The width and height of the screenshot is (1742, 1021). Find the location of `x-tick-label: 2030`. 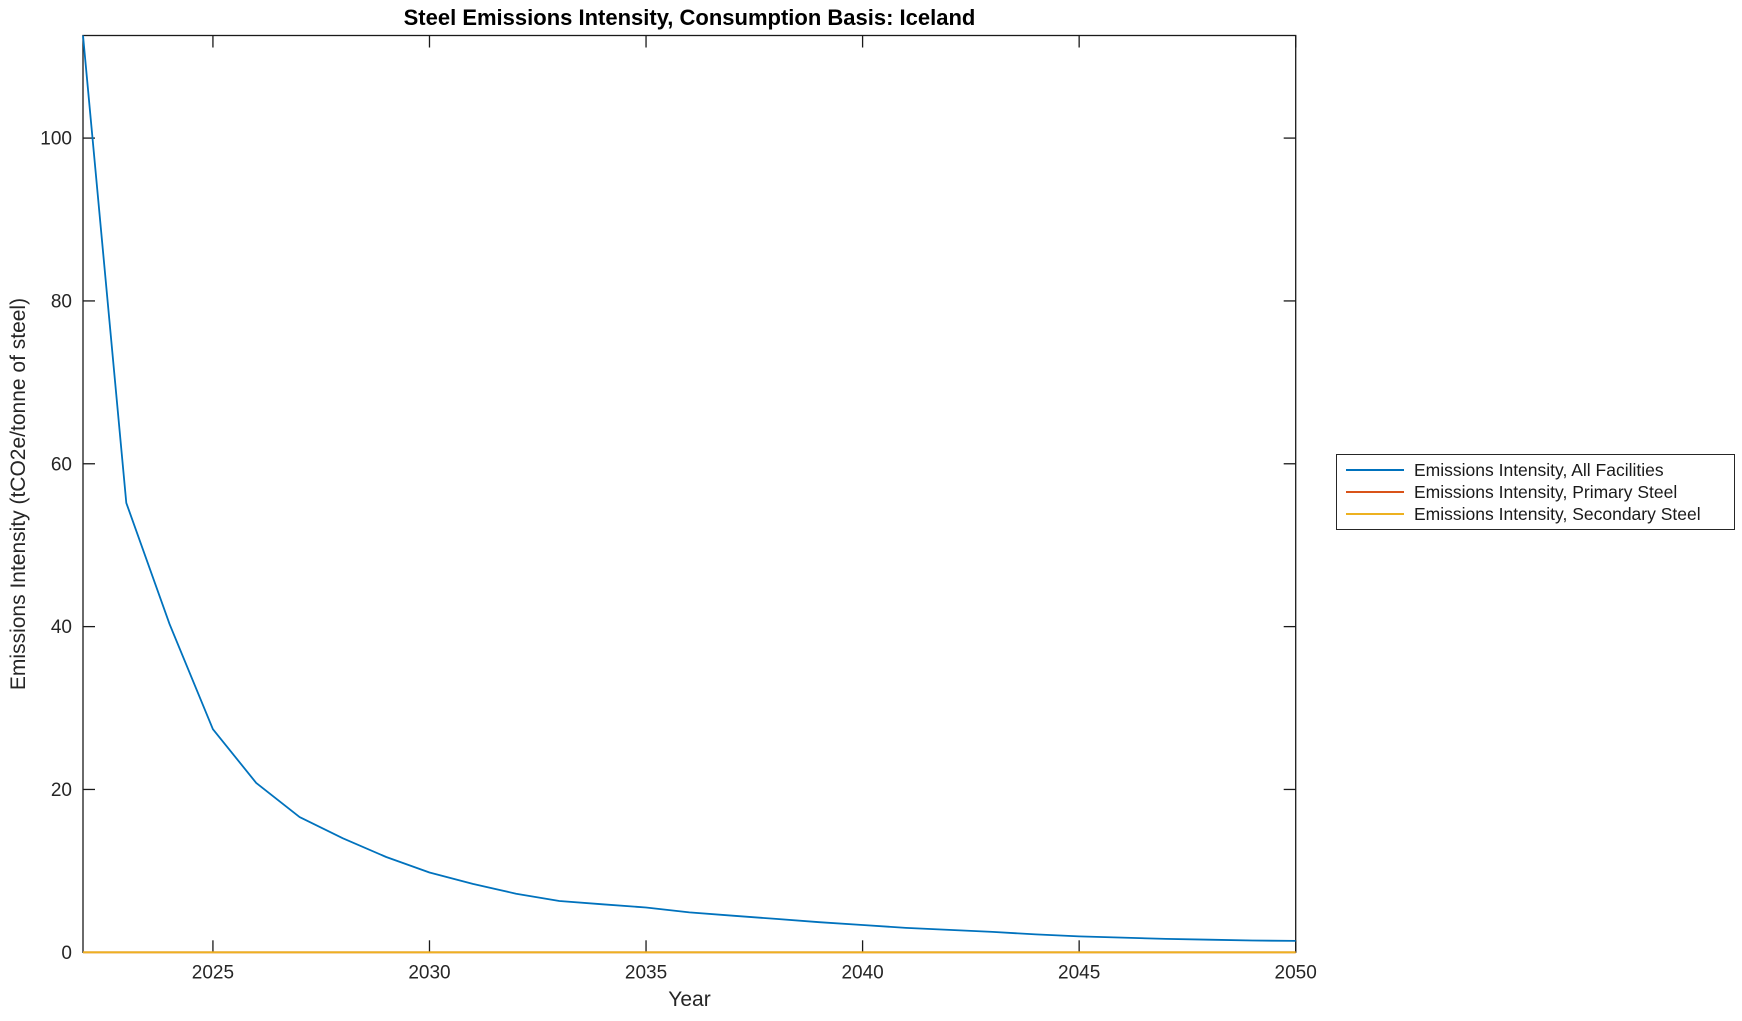

x-tick-label: 2030 is located at coordinates (429, 972).